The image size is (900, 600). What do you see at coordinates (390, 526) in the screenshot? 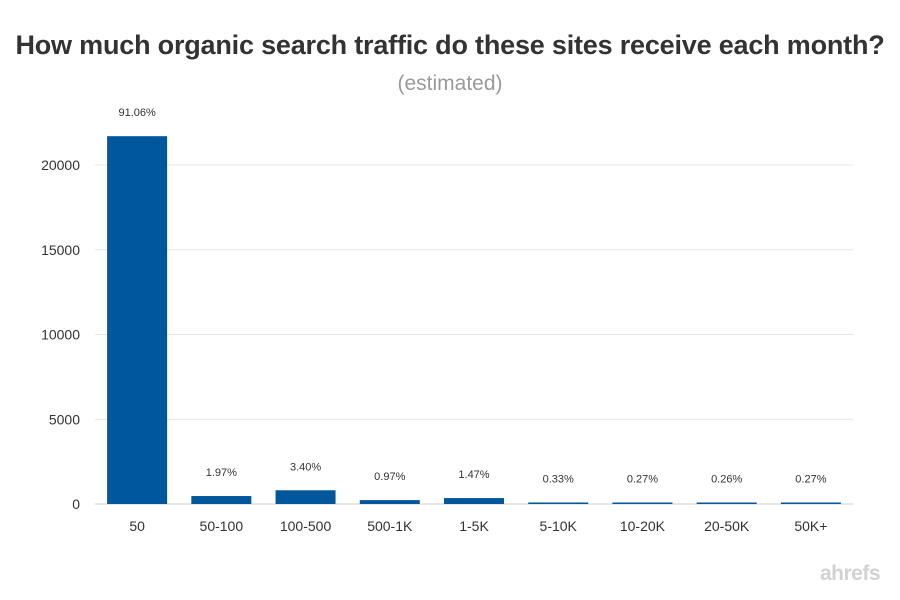
I see `x-tick-label: 500-1K` at bounding box center [390, 526].